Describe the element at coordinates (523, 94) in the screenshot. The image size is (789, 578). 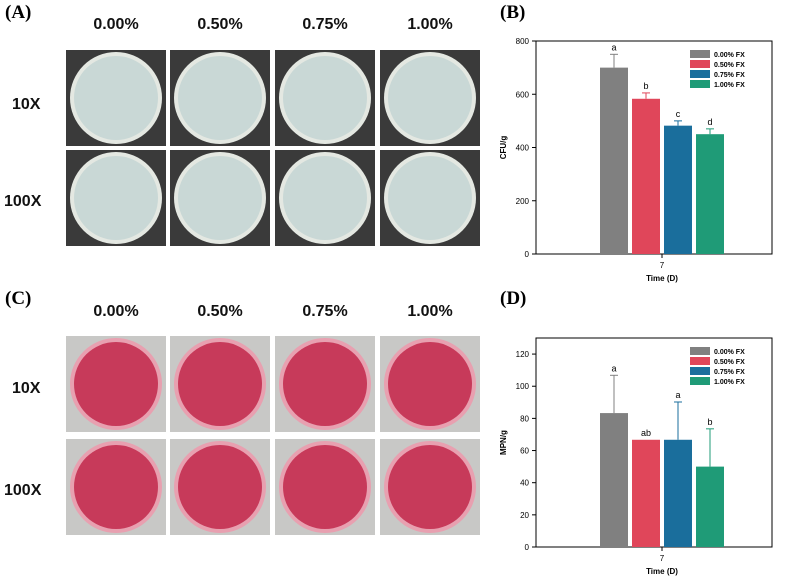
I see `y-tick-label-3: 600` at that location.